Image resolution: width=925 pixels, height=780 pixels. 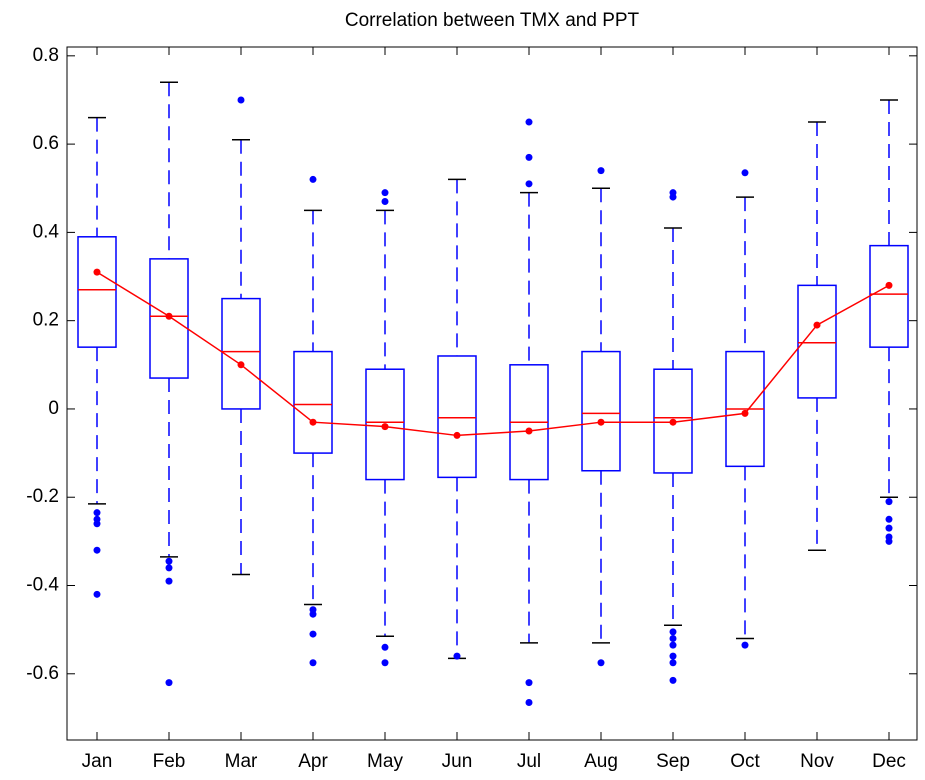 What do you see at coordinates (385, 761) in the screenshot?
I see `x-tick-label: May` at bounding box center [385, 761].